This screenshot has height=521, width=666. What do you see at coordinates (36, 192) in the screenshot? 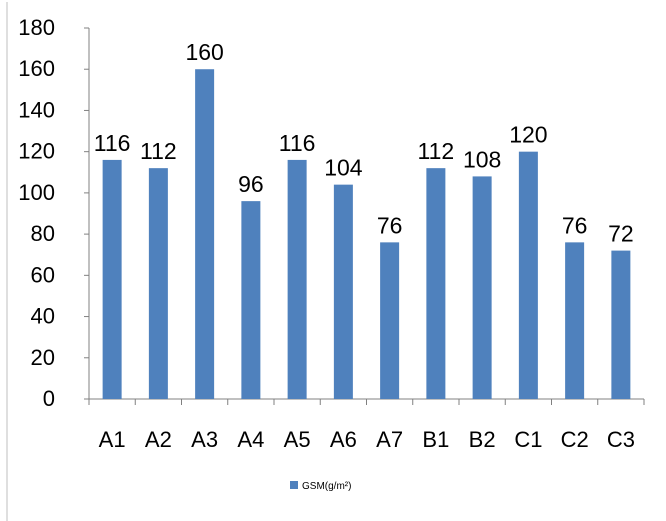
I see `y-tick-label: 100` at bounding box center [36, 192].